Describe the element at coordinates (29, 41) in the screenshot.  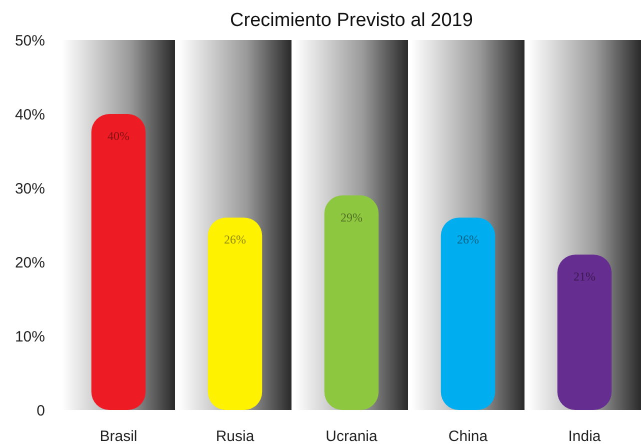
I see `y-tick-label: 50%` at that location.